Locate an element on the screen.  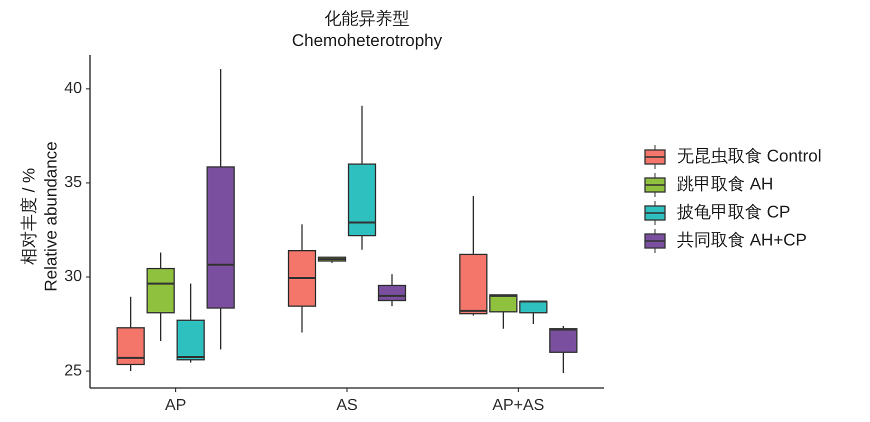
legend-label: 无昆虫取食 Control is located at coordinates (749, 156).